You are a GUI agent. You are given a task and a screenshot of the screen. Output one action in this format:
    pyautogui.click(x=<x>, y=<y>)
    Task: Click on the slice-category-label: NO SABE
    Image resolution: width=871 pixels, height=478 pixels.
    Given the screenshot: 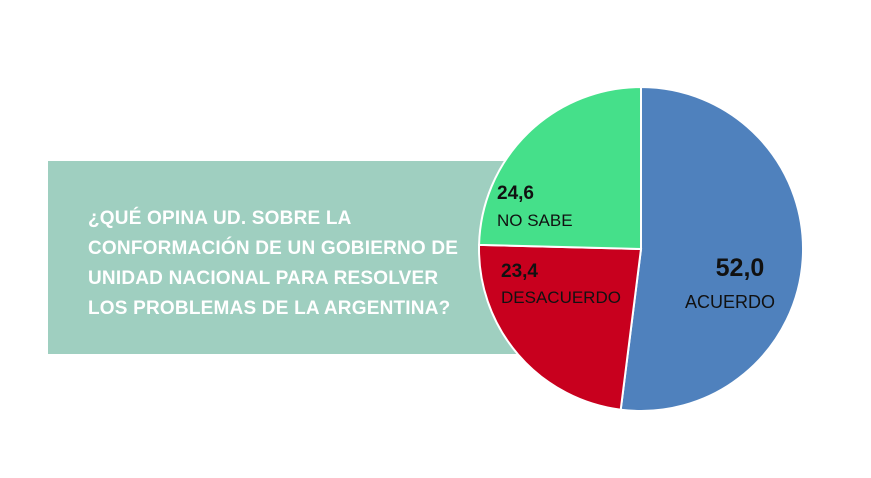 What is the action you would take?
    pyautogui.click(x=535, y=220)
    